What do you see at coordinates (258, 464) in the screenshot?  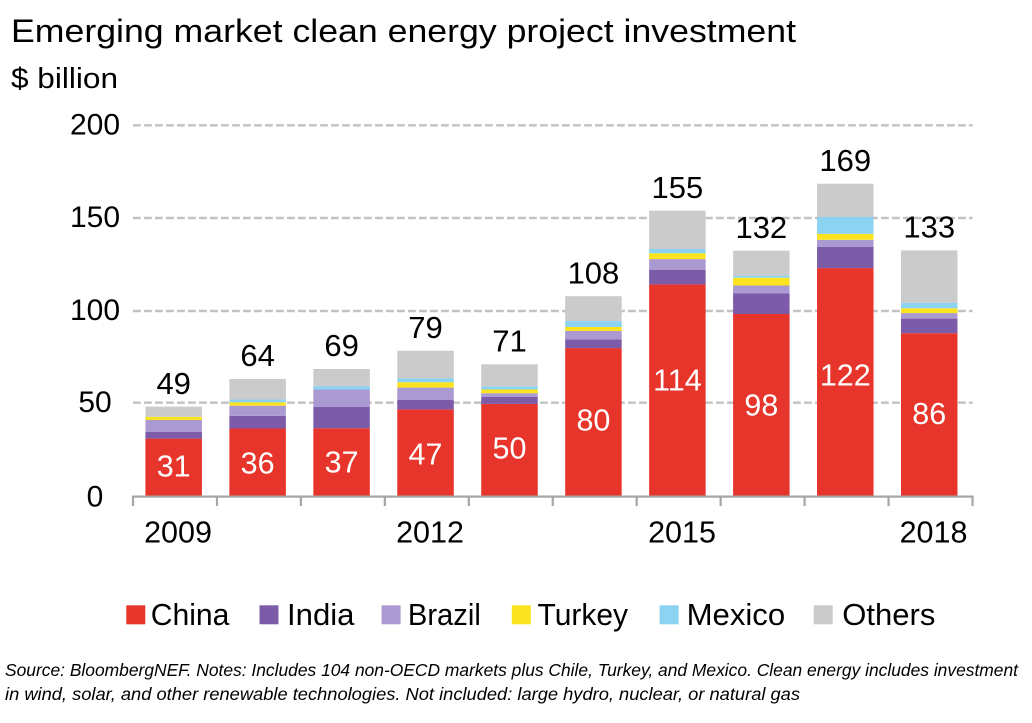 I see `svg-text: 36` at bounding box center [258, 464].